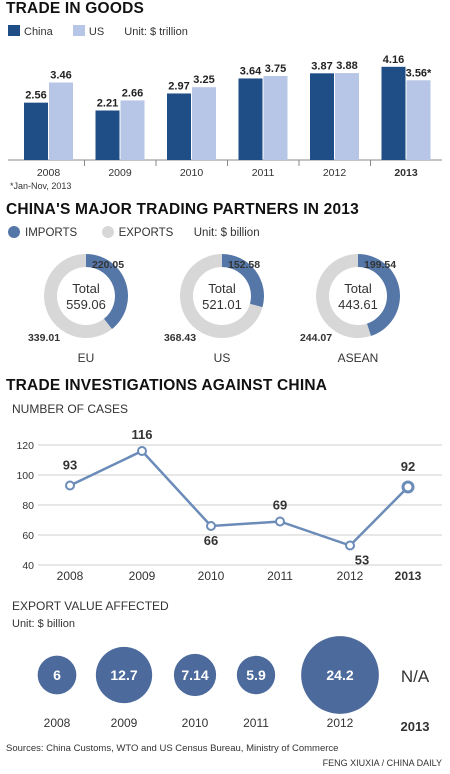  Describe the element at coordinates (178, 86) in the screenshot. I see `bar-label-china-2010: 2.97` at that location.